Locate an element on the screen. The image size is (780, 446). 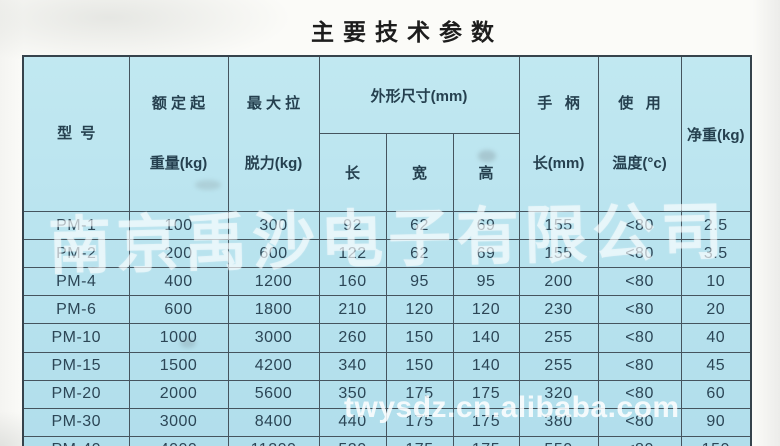
cell-net-weight: 10 is located at coordinates (716, 282).